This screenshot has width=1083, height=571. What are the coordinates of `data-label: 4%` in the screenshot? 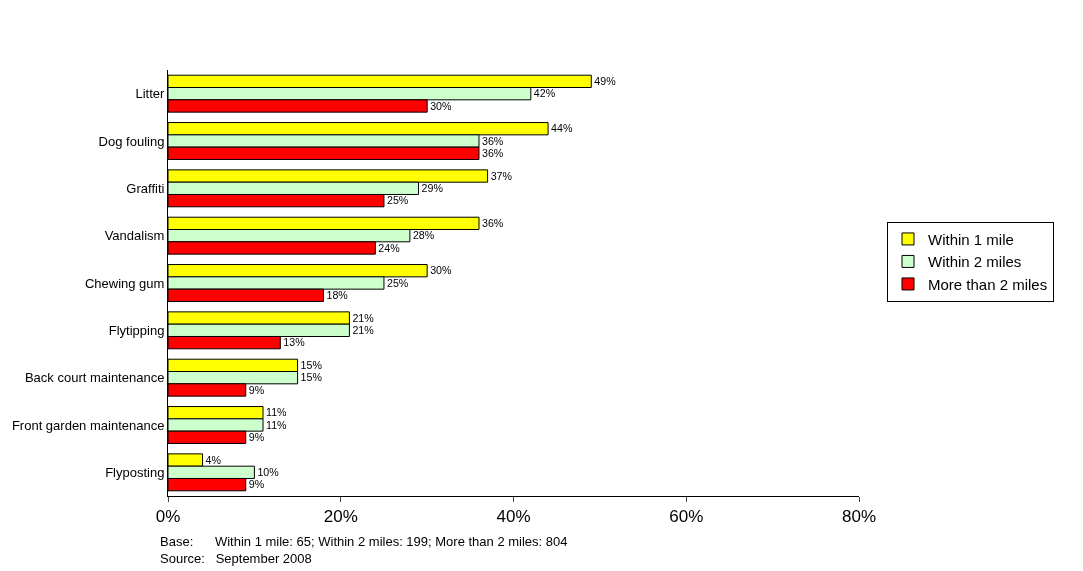 It's located at (213, 459).